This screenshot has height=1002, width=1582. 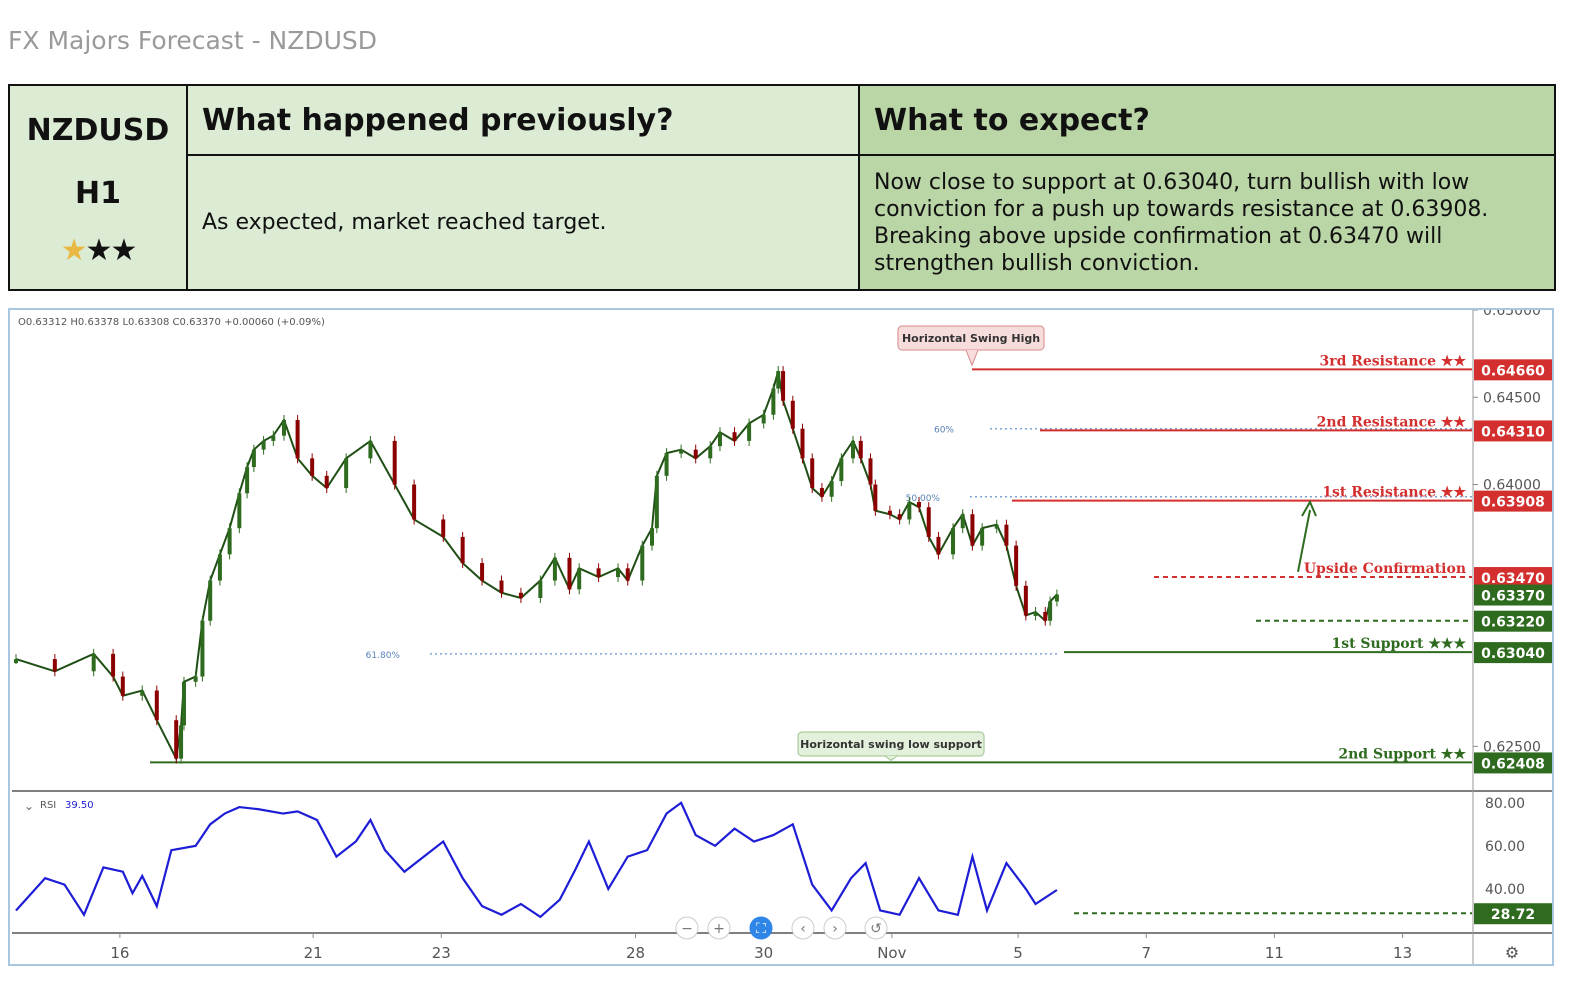 I want to click on level-label: 2nd Resistance ★★, so click(x=1392, y=422).